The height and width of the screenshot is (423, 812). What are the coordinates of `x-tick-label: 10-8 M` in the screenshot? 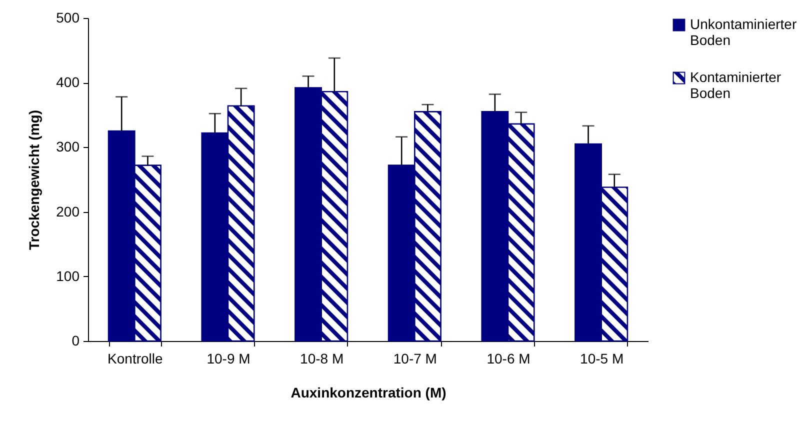 It's located at (322, 358).